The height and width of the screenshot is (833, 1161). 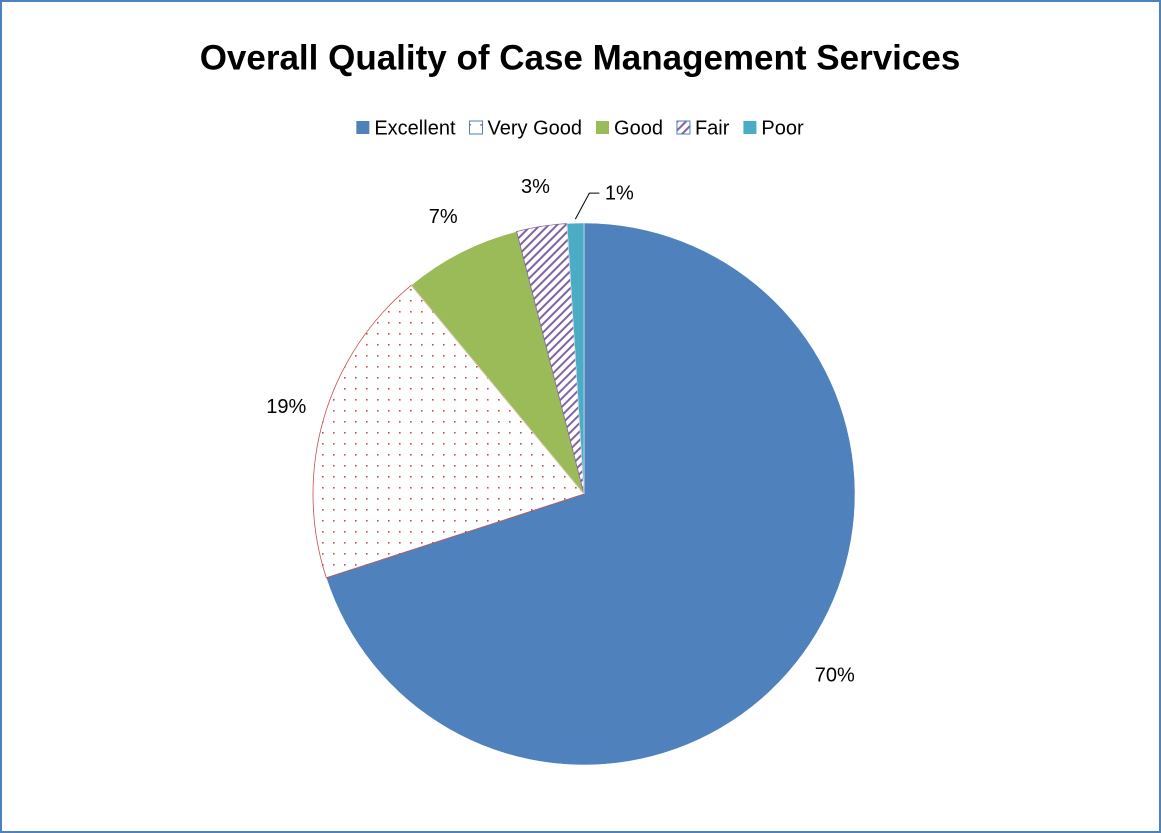 What do you see at coordinates (415, 128) in the screenshot?
I see `legend-label: Excellent` at bounding box center [415, 128].